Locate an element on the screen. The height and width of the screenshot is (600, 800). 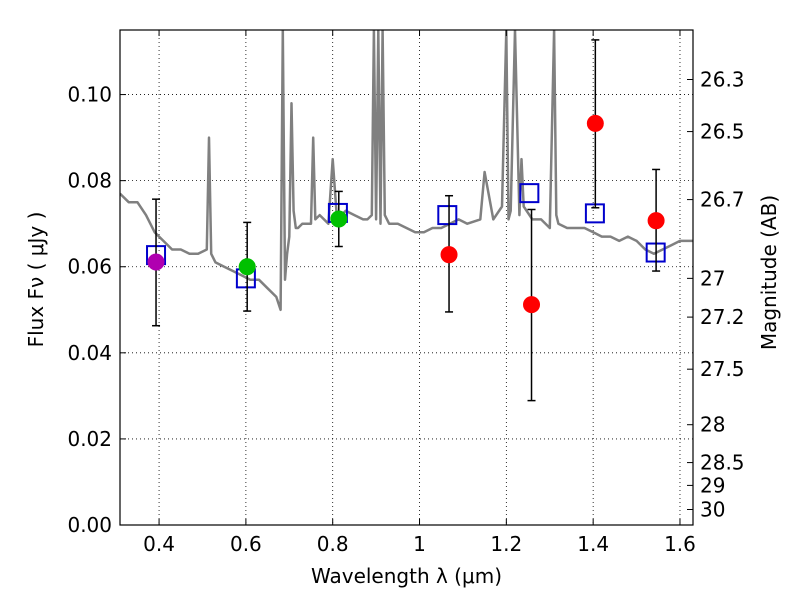
y2-tick-label: 27.5 is located at coordinates (722, 369).